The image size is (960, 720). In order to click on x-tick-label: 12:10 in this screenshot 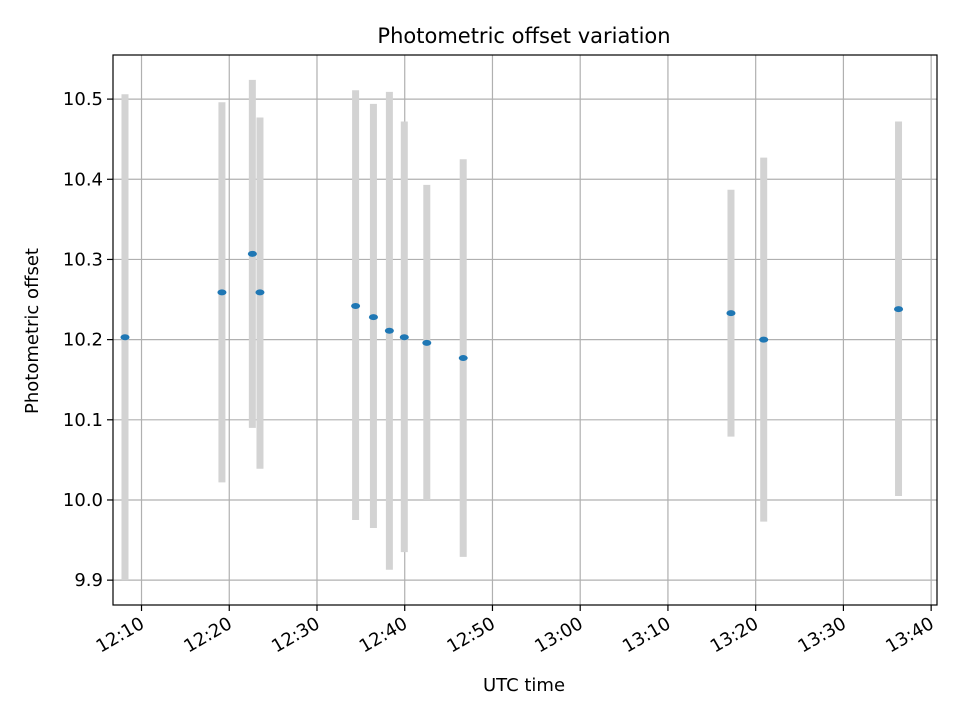, I will do `click(120, 635)`.